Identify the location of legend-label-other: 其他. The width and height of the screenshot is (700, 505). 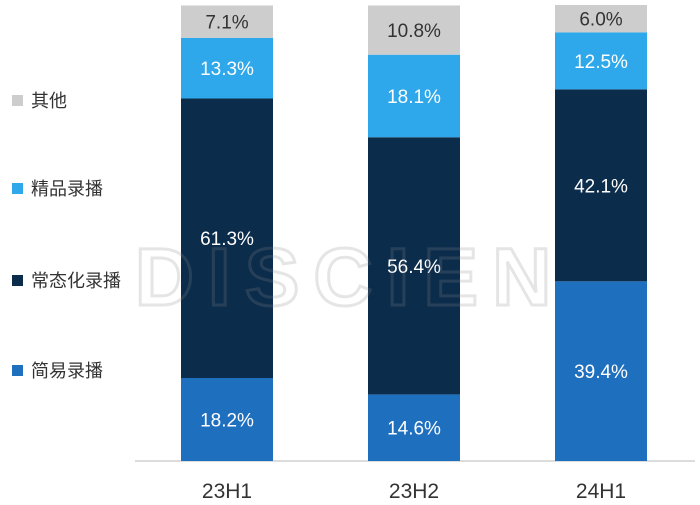
(49, 101).